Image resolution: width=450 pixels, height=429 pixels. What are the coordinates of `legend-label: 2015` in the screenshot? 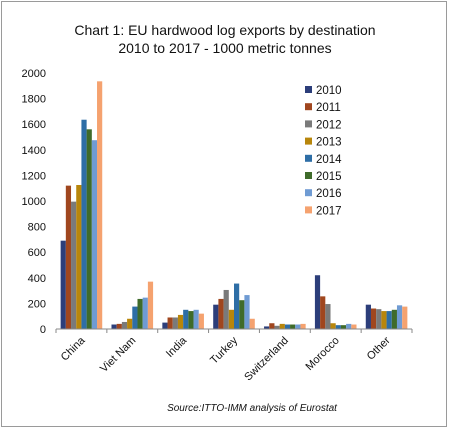 It's located at (329, 177).